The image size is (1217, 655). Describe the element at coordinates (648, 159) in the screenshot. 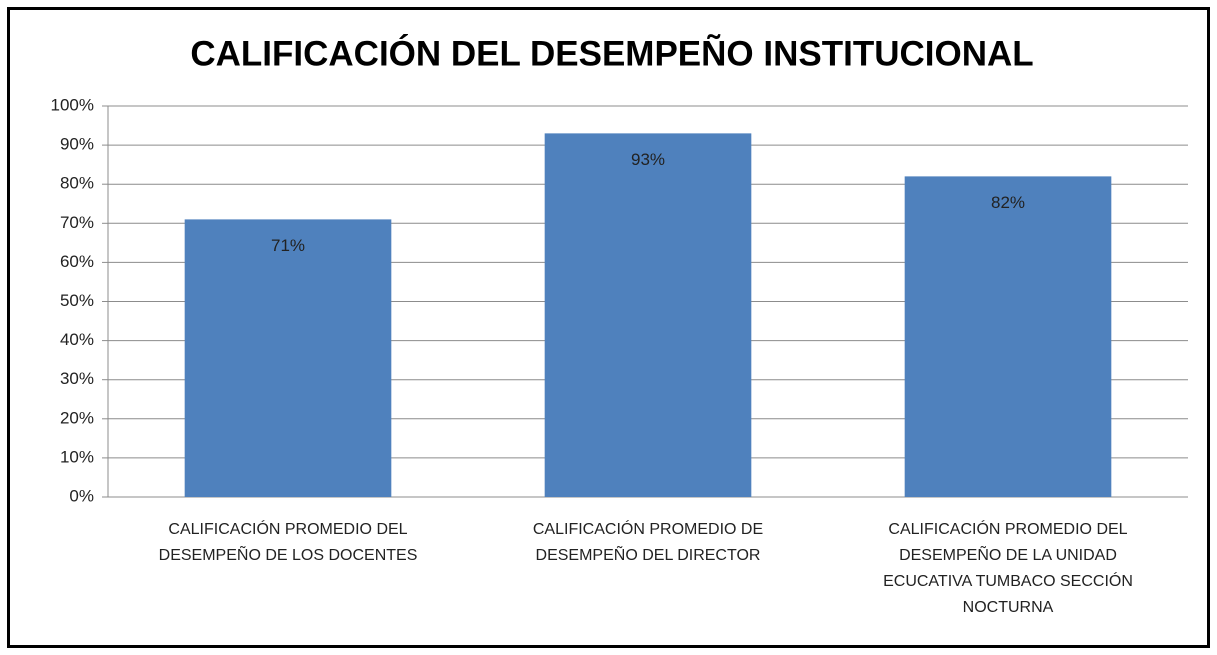

I see `data-label: 93%` at that location.